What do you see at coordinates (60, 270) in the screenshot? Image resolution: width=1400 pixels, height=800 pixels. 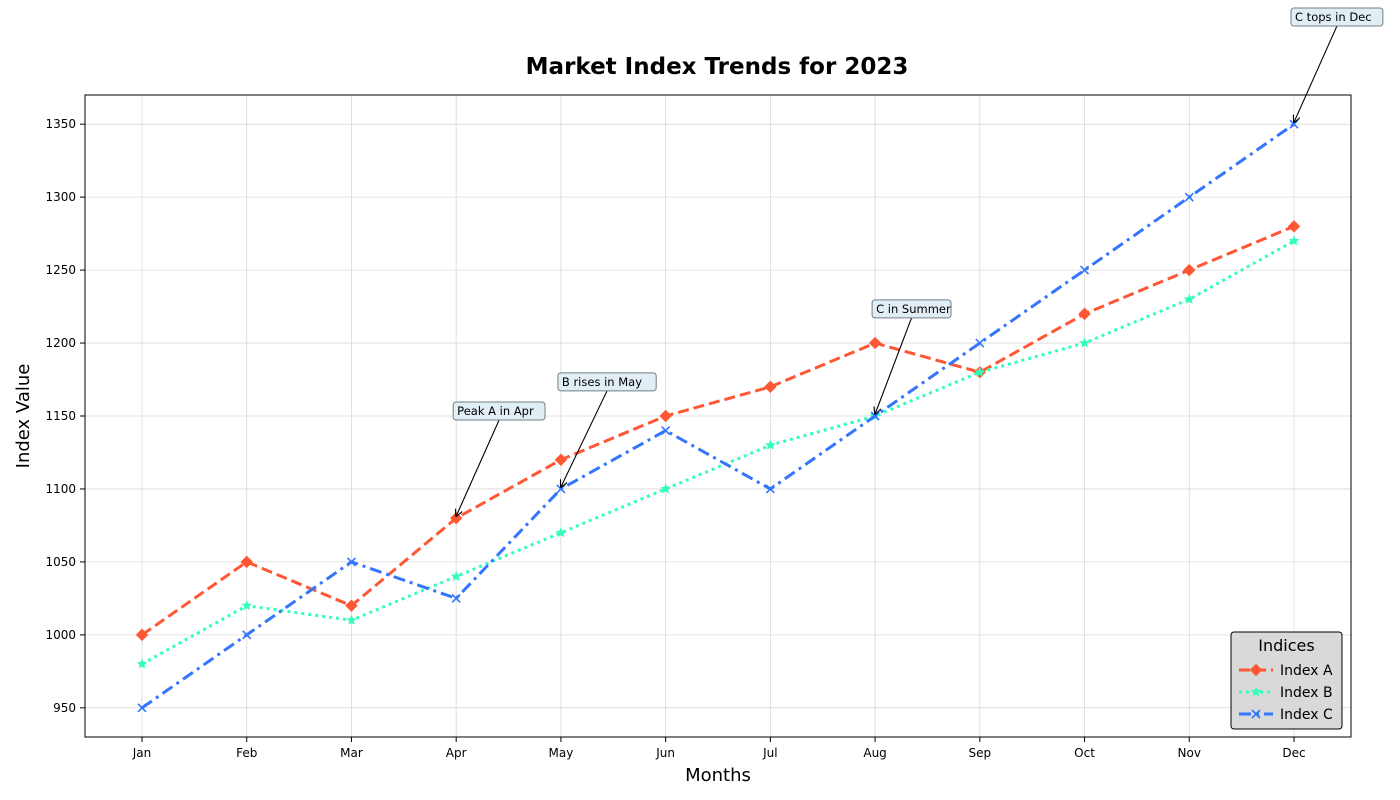 I see `y-tick-label: 1250` at bounding box center [60, 270].